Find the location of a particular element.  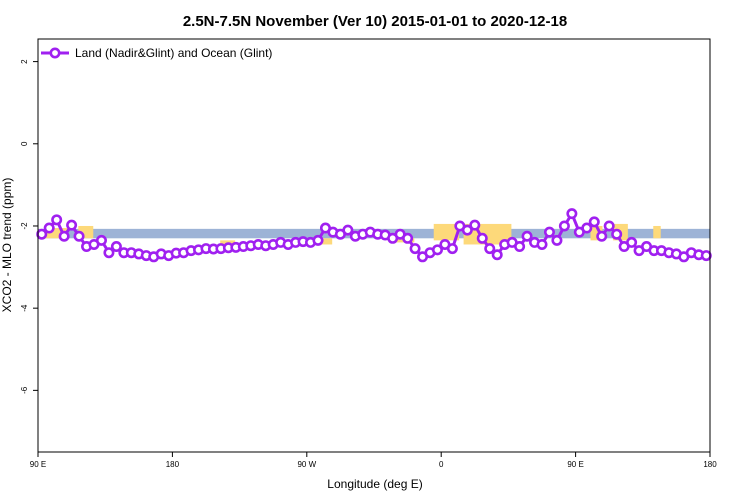

y-tick-label: -4 is located at coordinates (24, 308).